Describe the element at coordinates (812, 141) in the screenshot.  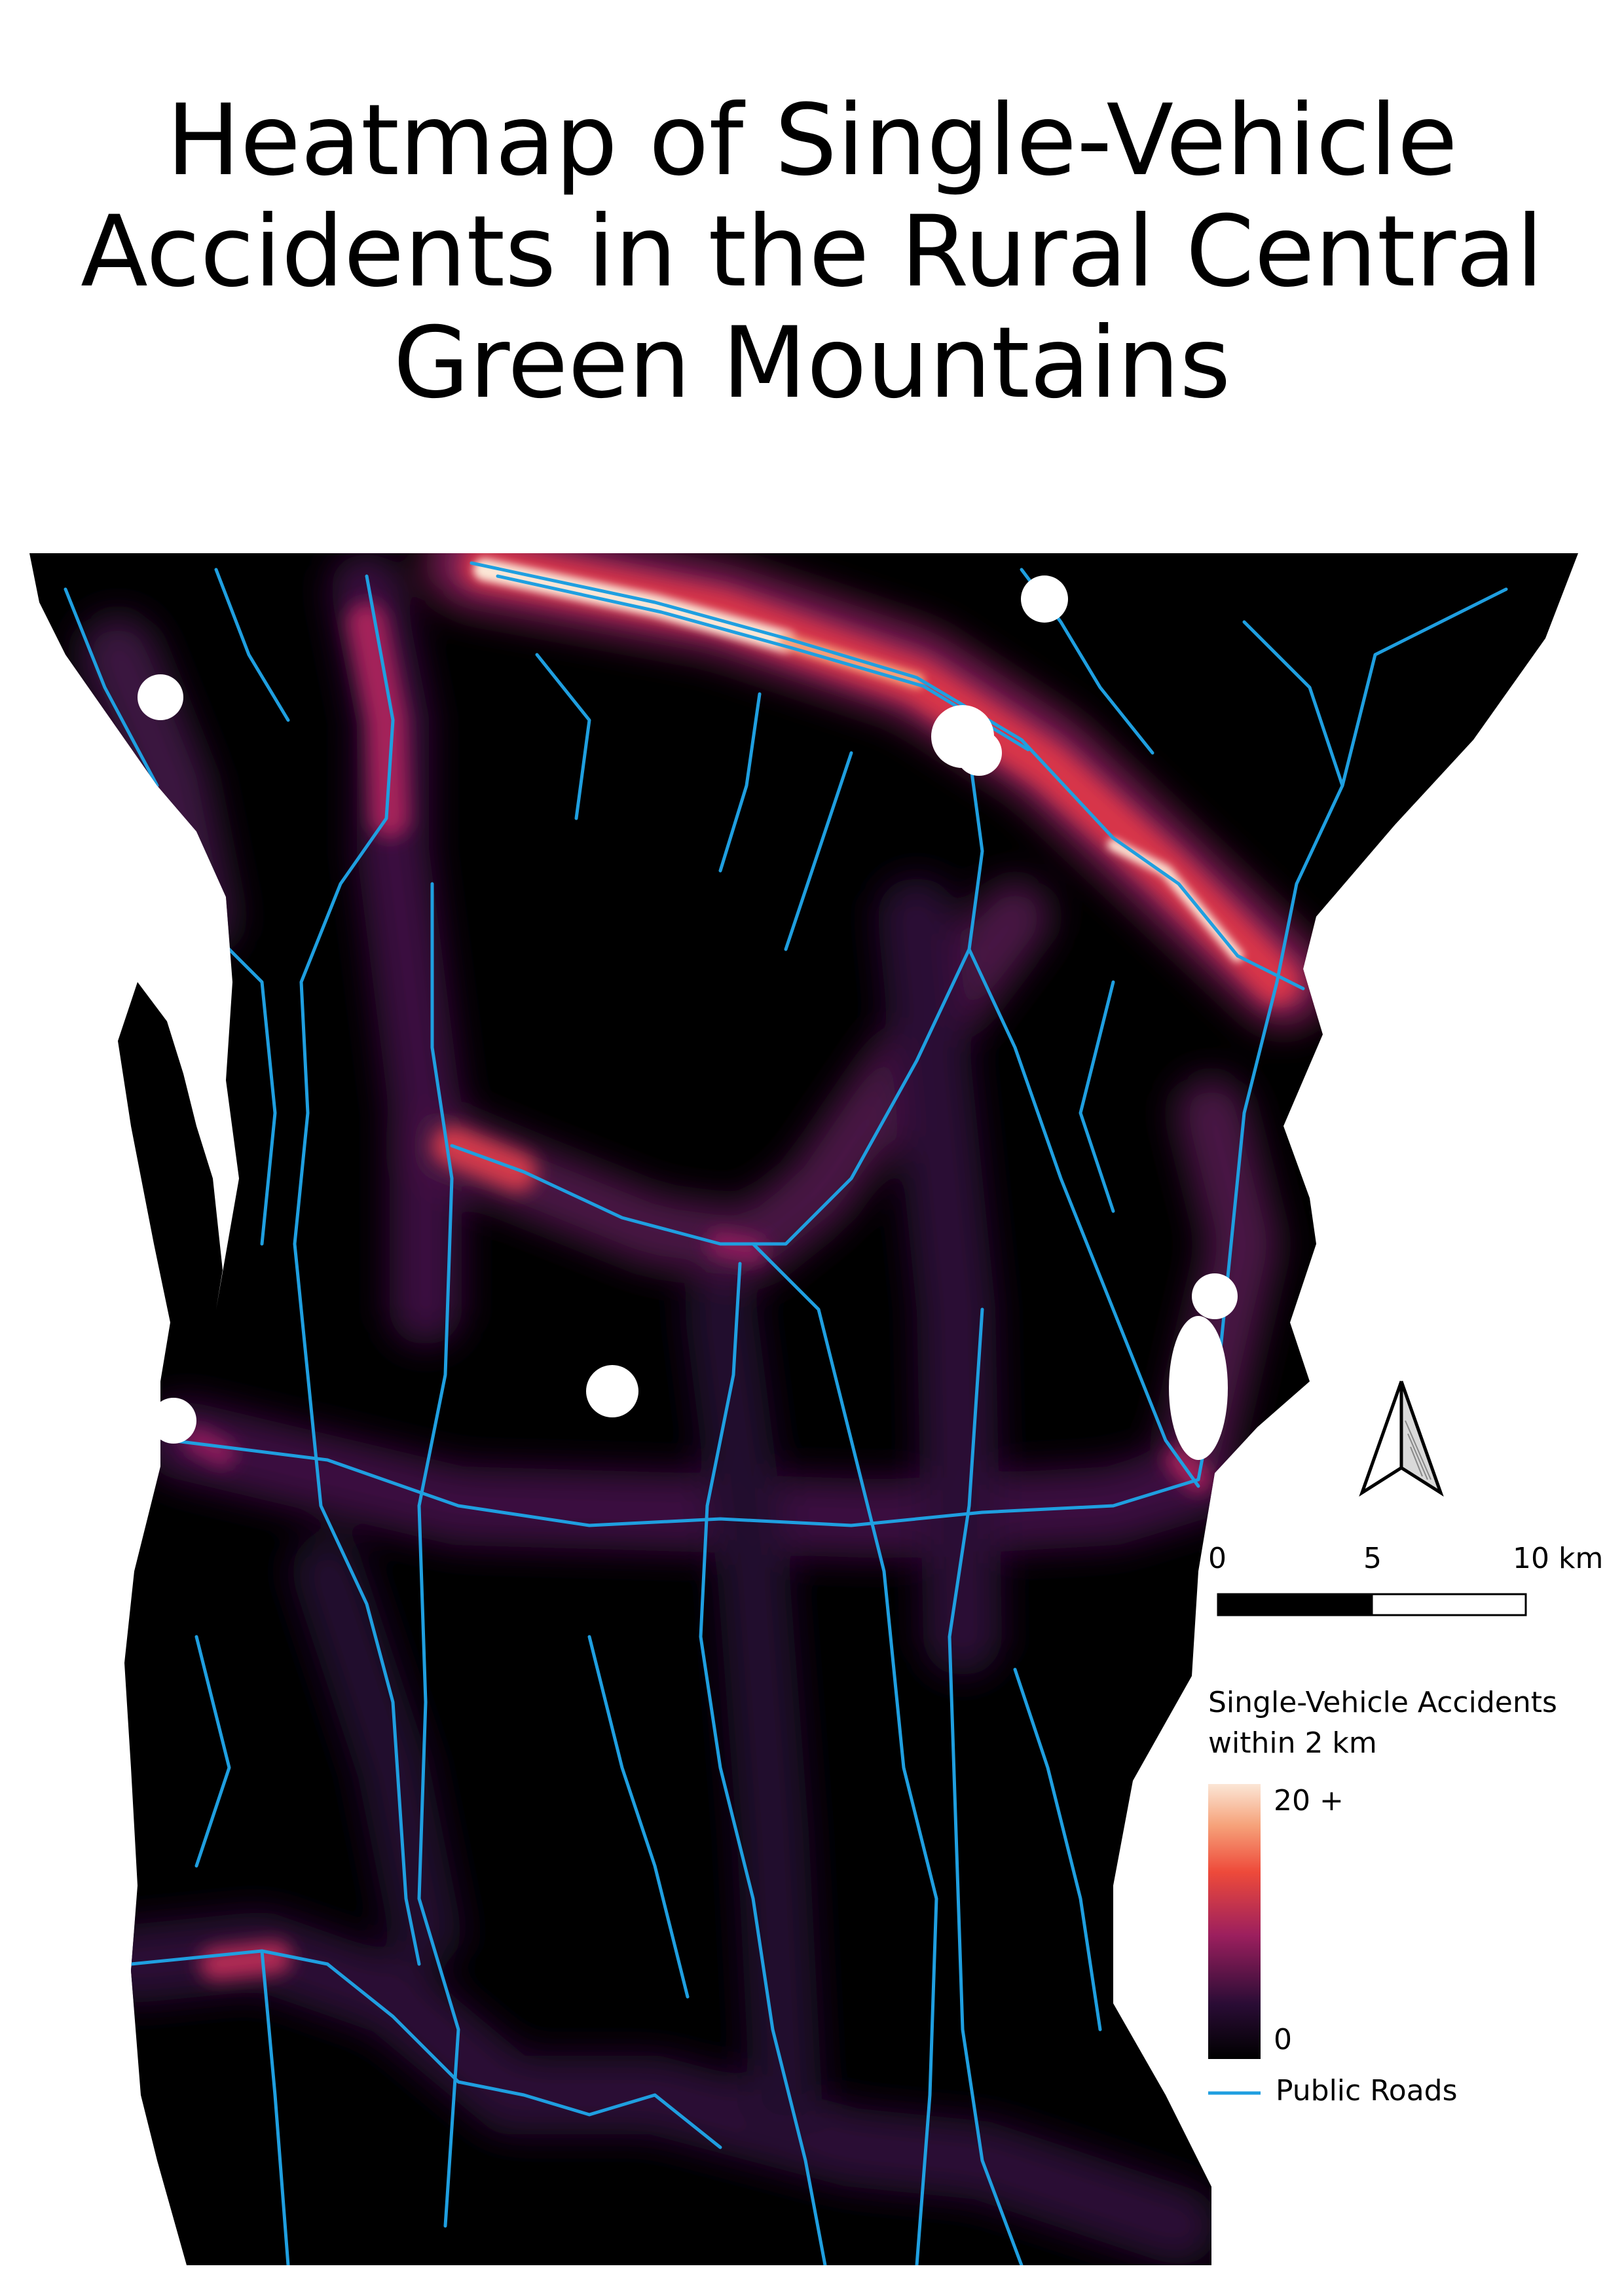
I see `map-title-line-1: Heatmap of Single-Vehicle` at that location.